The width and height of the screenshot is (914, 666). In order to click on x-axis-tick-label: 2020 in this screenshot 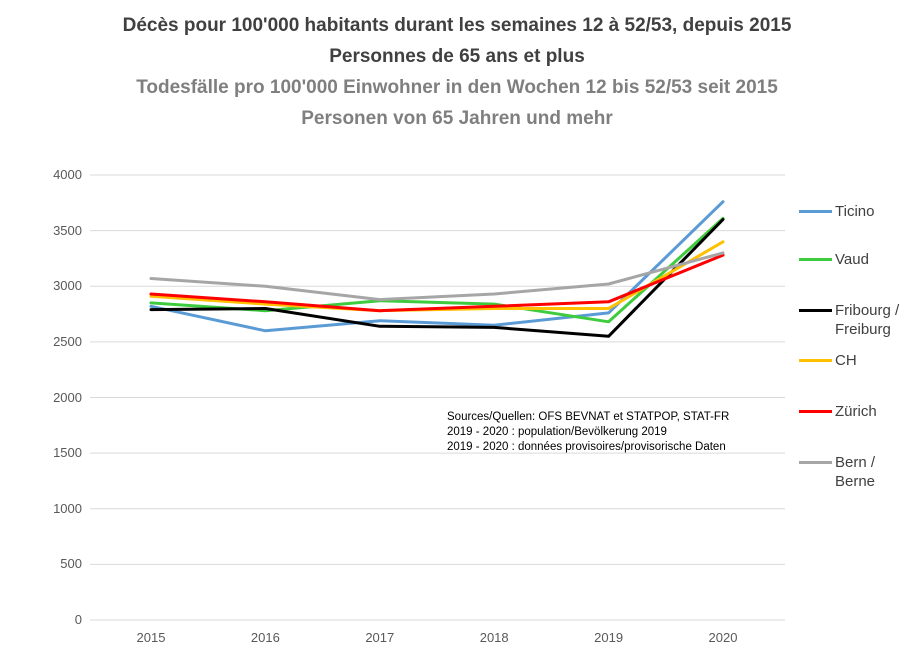, I will do `click(723, 637)`.